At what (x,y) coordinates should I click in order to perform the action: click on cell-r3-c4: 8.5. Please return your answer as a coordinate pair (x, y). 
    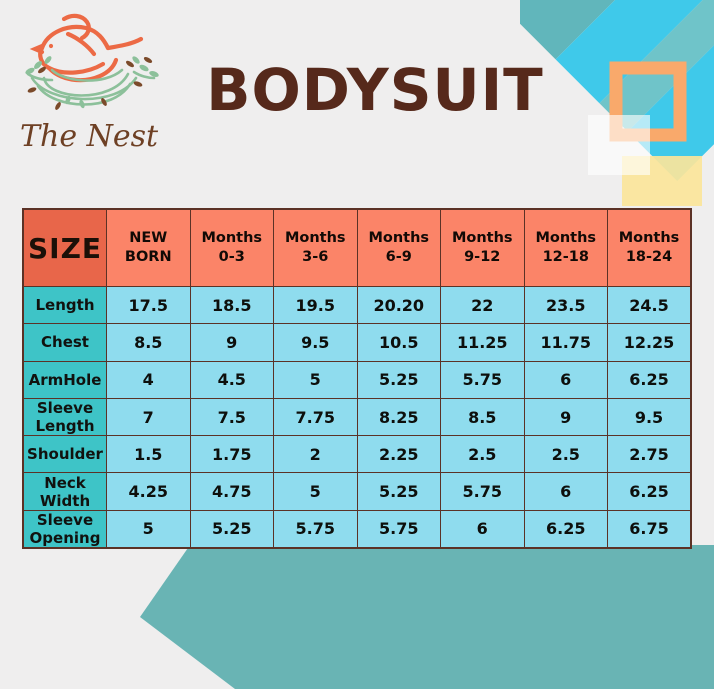
    Looking at the image, I should click on (482, 417).